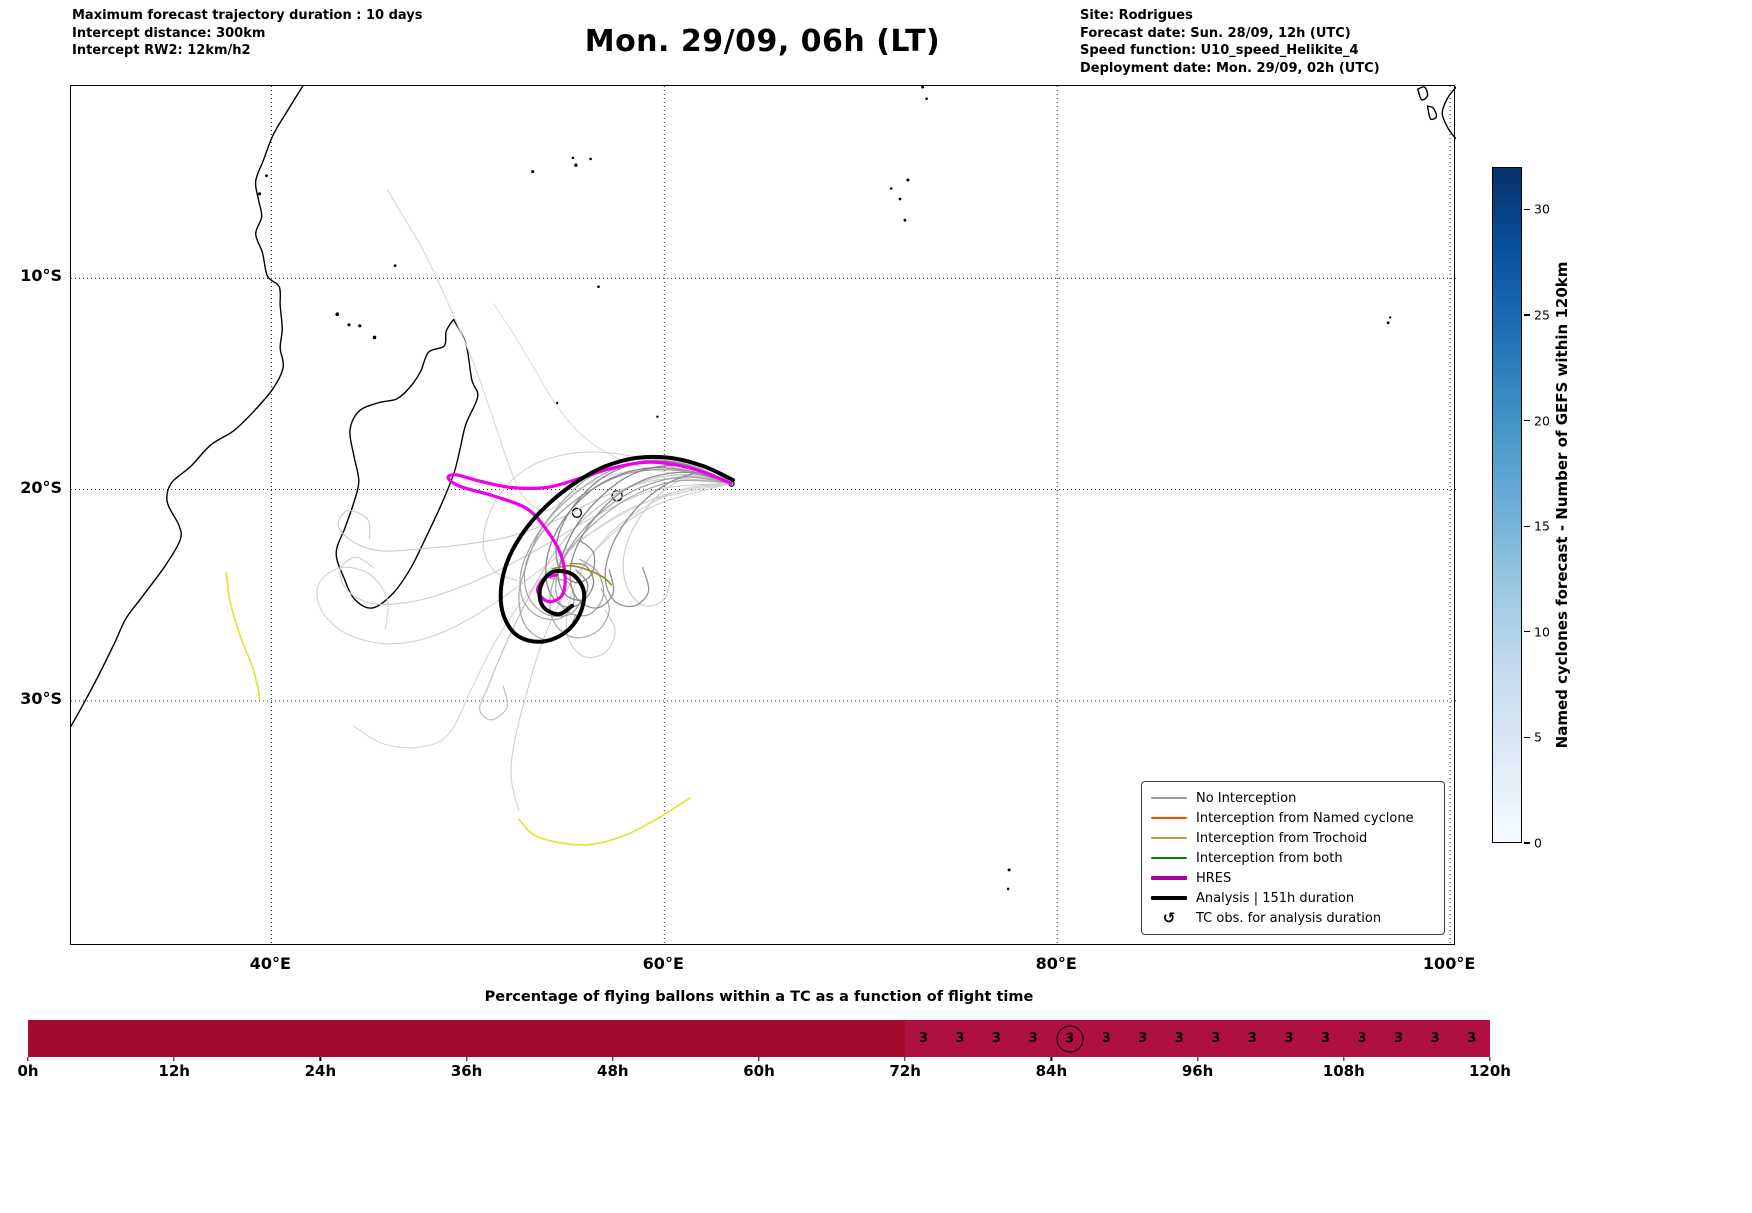 The height and width of the screenshot is (1213, 1752). Describe the element at coordinates (1542, 420) in the screenshot. I see `colorbar-tick-label: 20` at that location.